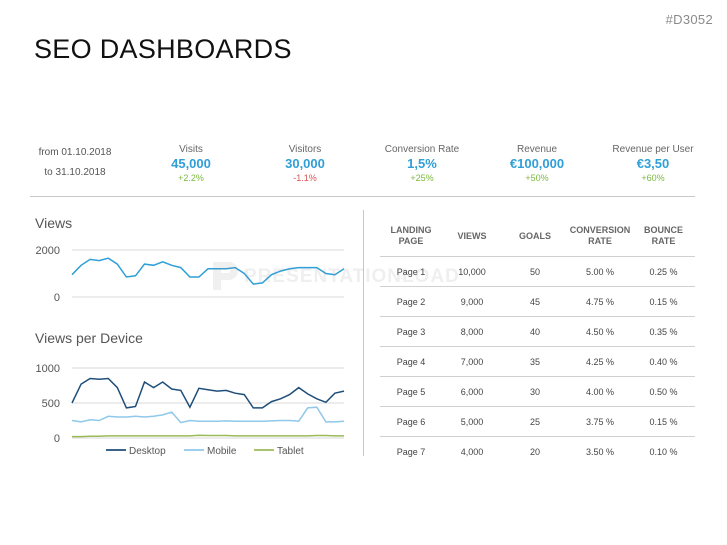 Image resolution: width=727 pixels, height=545 pixels. I want to click on slide-id: #D3052, so click(689, 19).